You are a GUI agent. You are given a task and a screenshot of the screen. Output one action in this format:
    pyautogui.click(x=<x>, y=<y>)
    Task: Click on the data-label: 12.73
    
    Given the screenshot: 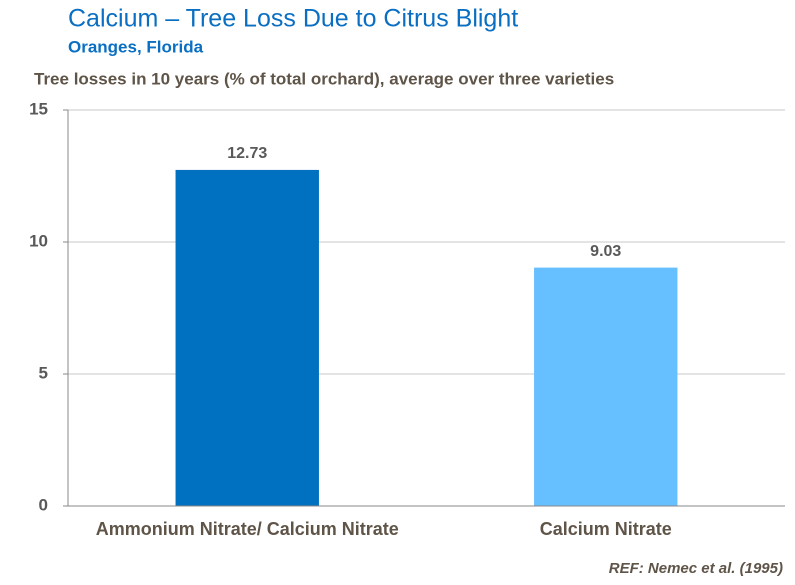 What is the action you would take?
    pyautogui.click(x=247, y=153)
    